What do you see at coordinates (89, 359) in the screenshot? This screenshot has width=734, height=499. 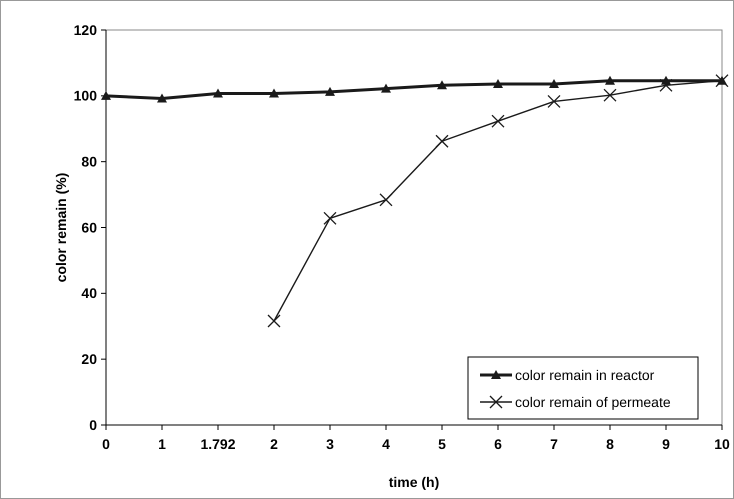 I see `y-tick-label: 20` at bounding box center [89, 359].